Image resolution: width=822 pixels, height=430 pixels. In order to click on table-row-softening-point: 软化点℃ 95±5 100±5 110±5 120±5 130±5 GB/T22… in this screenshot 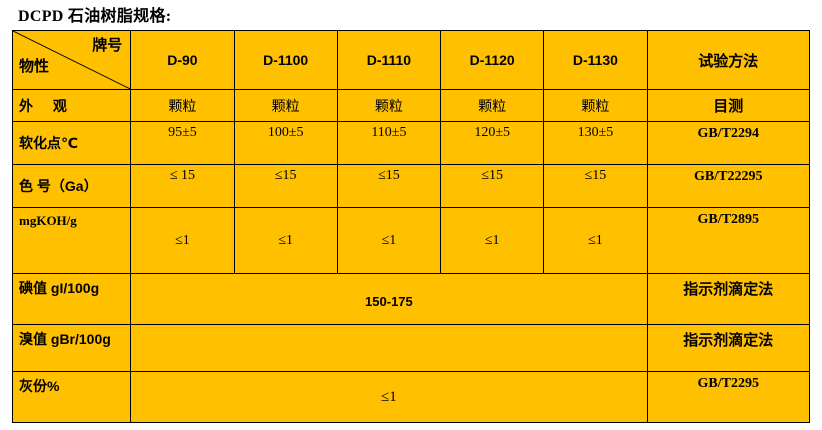, I will do `click(411, 143)`.